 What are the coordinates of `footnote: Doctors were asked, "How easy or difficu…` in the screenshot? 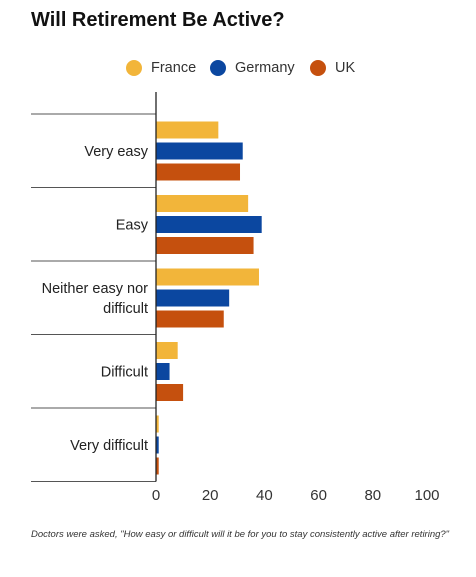 It's located at (240, 534).